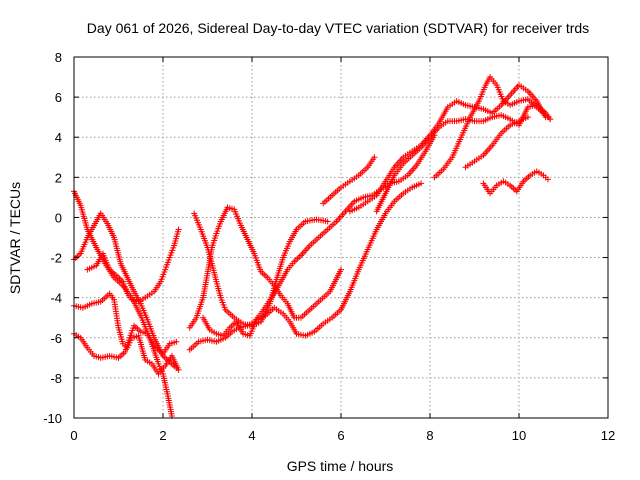 This screenshot has height=480, width=640. I want to click on x-tick-label: 0, so click(73, 435).